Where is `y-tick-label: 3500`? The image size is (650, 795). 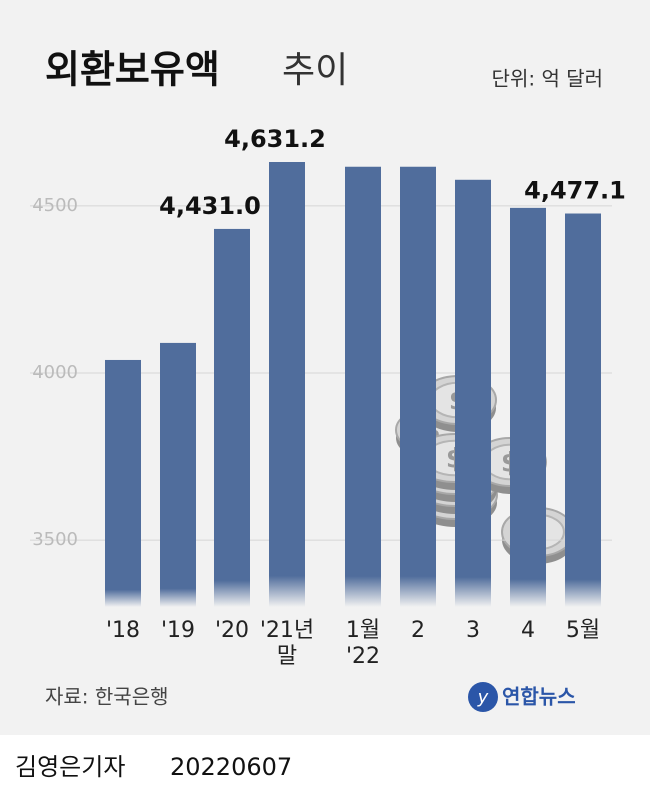 y-tick-label: 3500 is located at coordinates (55, 539).